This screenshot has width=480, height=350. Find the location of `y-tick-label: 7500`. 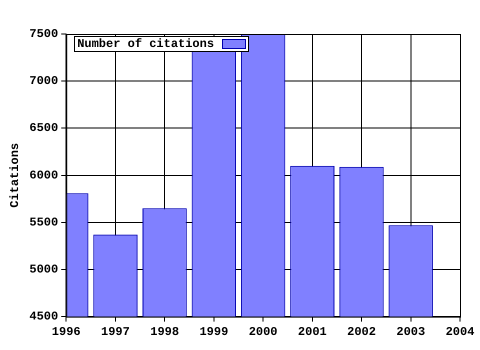

y-tick-label: 7500 is located at coordinates (43, 34).